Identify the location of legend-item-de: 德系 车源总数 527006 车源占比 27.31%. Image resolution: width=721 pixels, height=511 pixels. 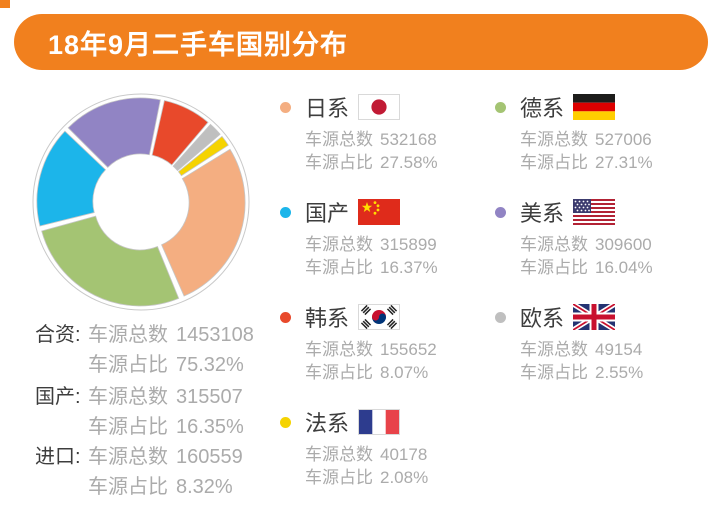
(600, 132).